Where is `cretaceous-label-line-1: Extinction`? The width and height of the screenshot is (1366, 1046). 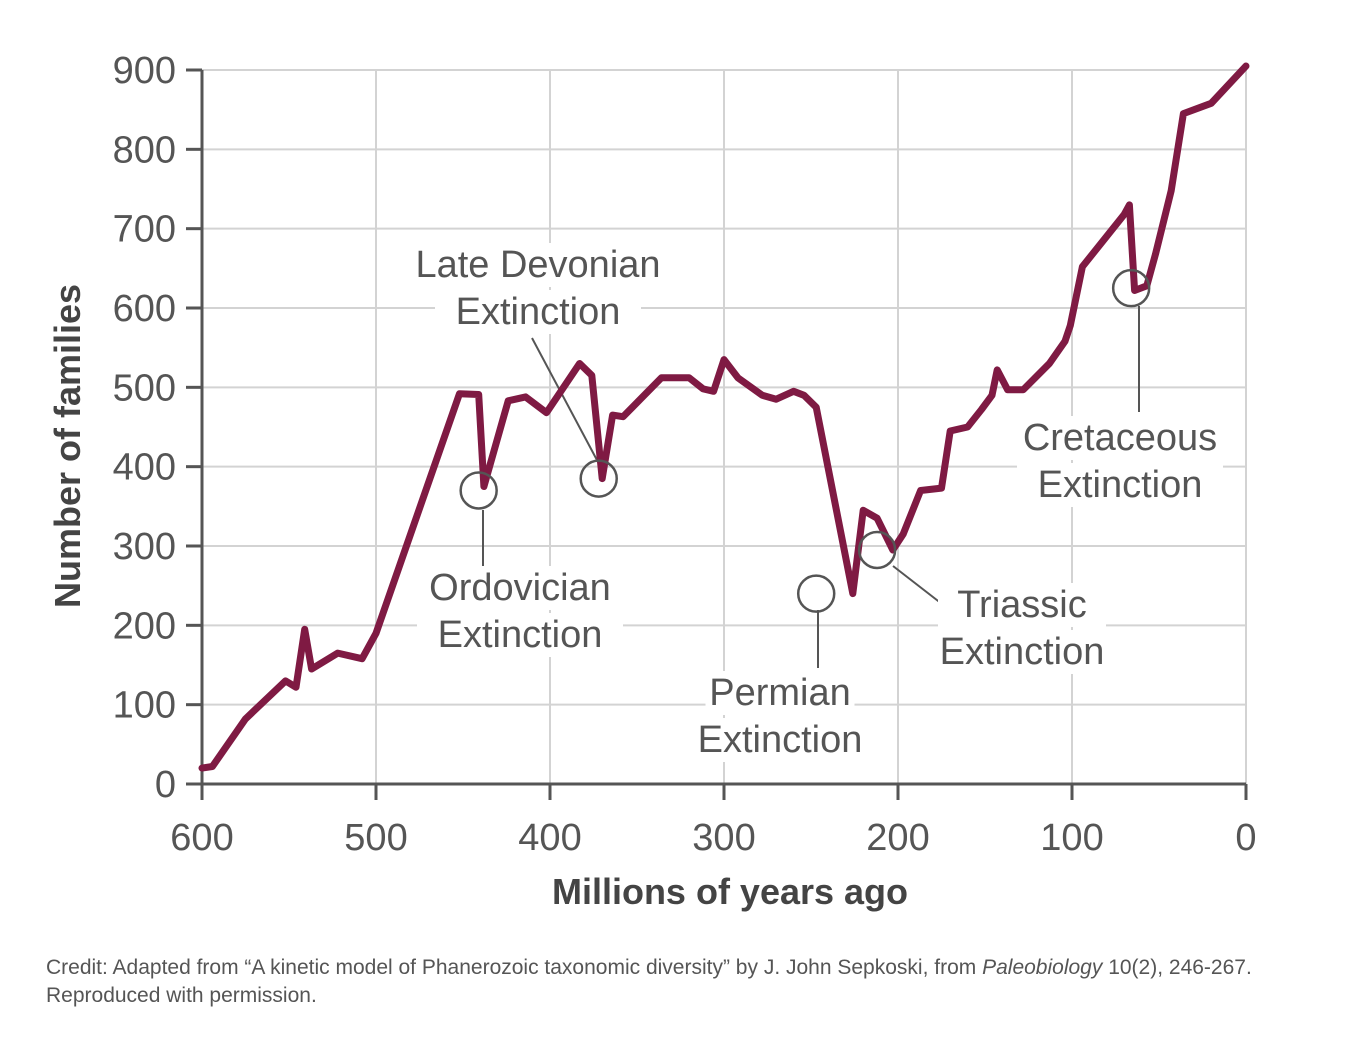 cretaceous-label-line-1: Extinction is located at coordinates (1120, 485).